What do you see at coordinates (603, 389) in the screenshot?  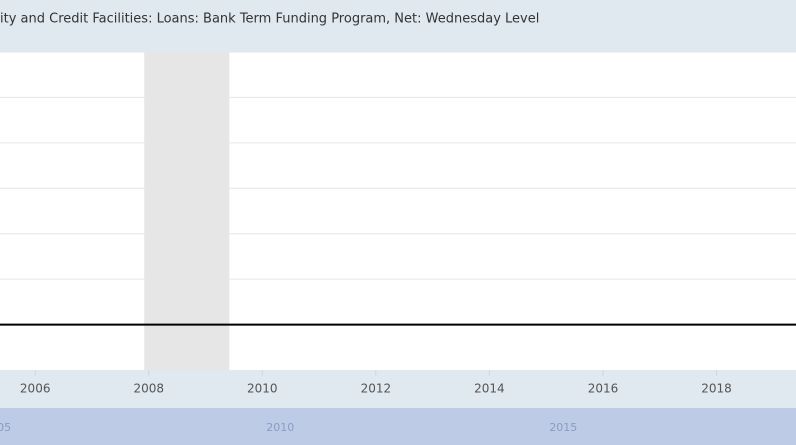 I see `x-tick-label: 2016` at bounding box center [603, 389].